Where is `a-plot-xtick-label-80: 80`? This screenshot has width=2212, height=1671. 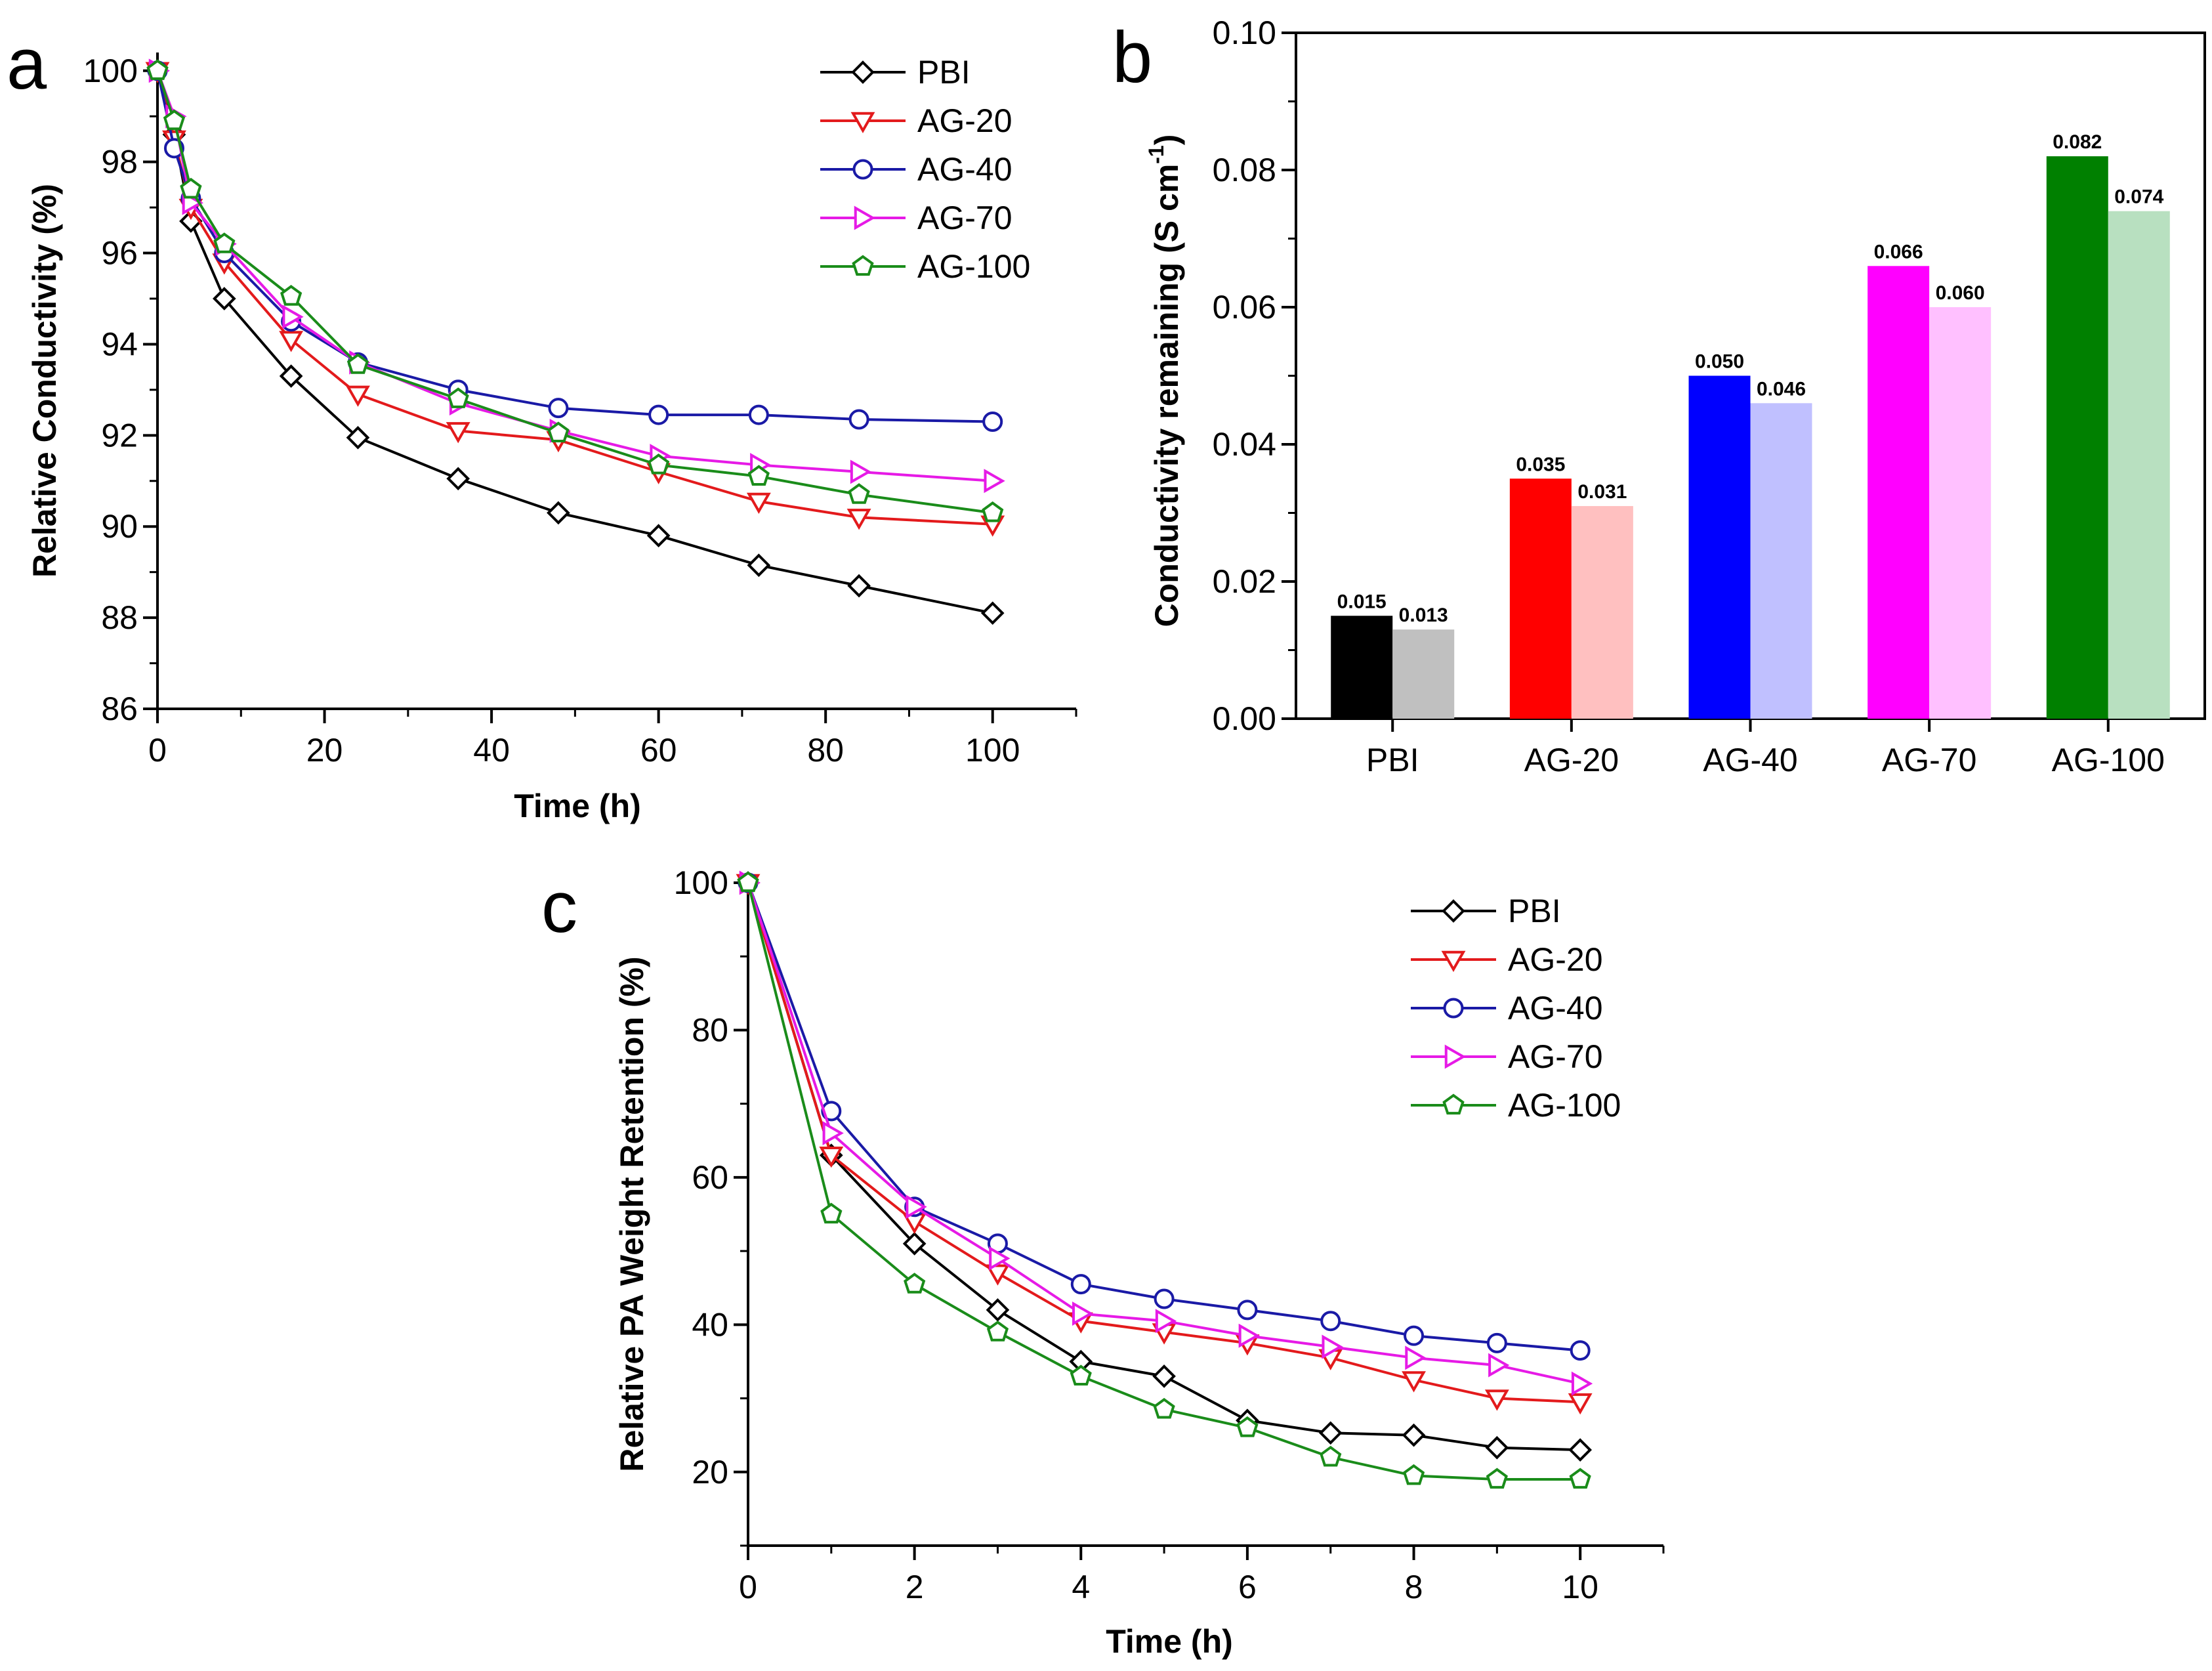 a-plot-xtick-label-80: 80 is located at coordinates (825, 750).